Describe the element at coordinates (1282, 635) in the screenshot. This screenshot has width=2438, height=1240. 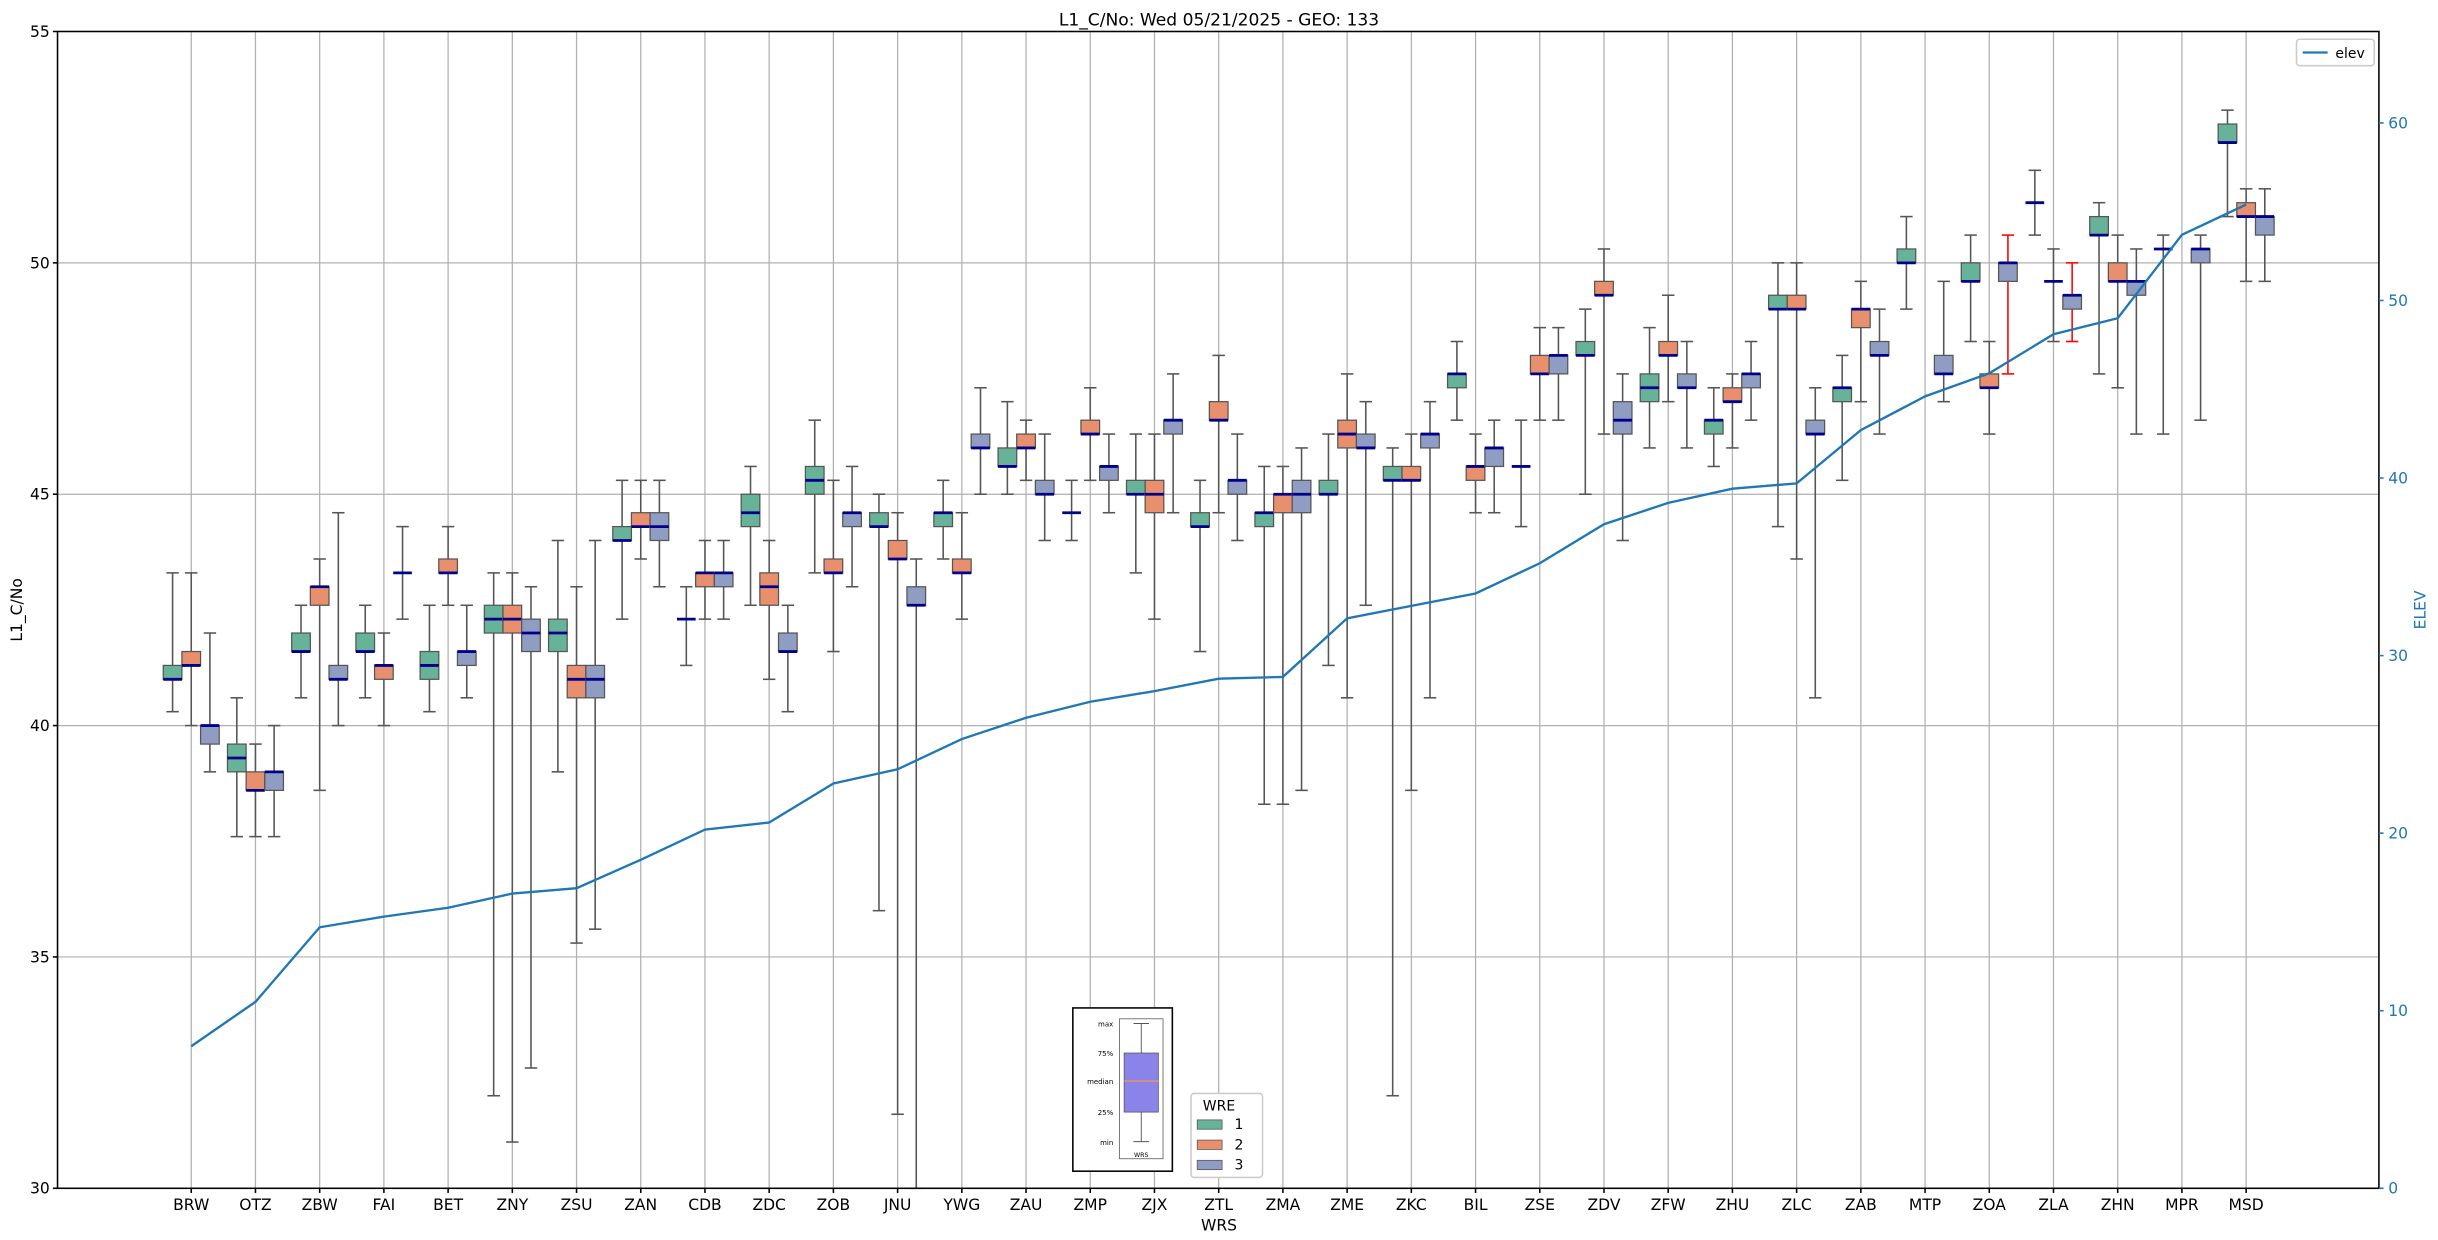
I see `box-ZMA-wre2` at that location.